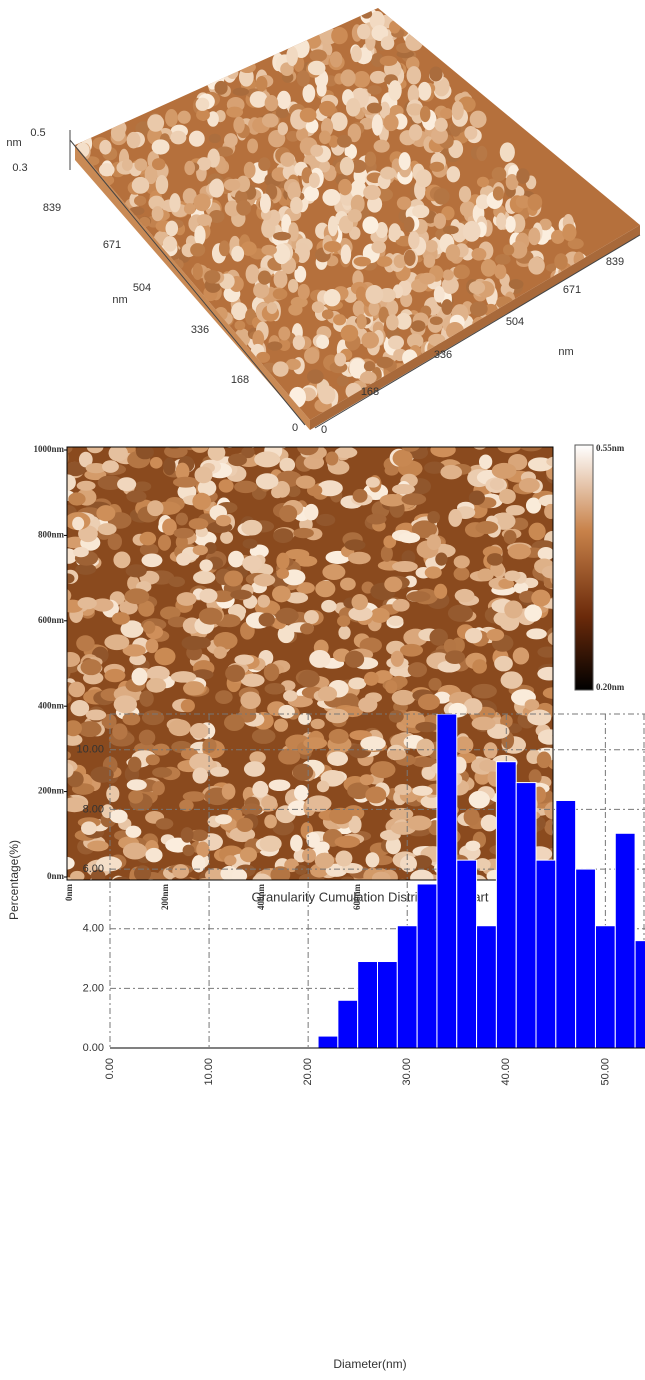 The image size is (645, 1380). Describe the element at coordinates (475, 327) in the screenshot. I see `surface-side` at that location.